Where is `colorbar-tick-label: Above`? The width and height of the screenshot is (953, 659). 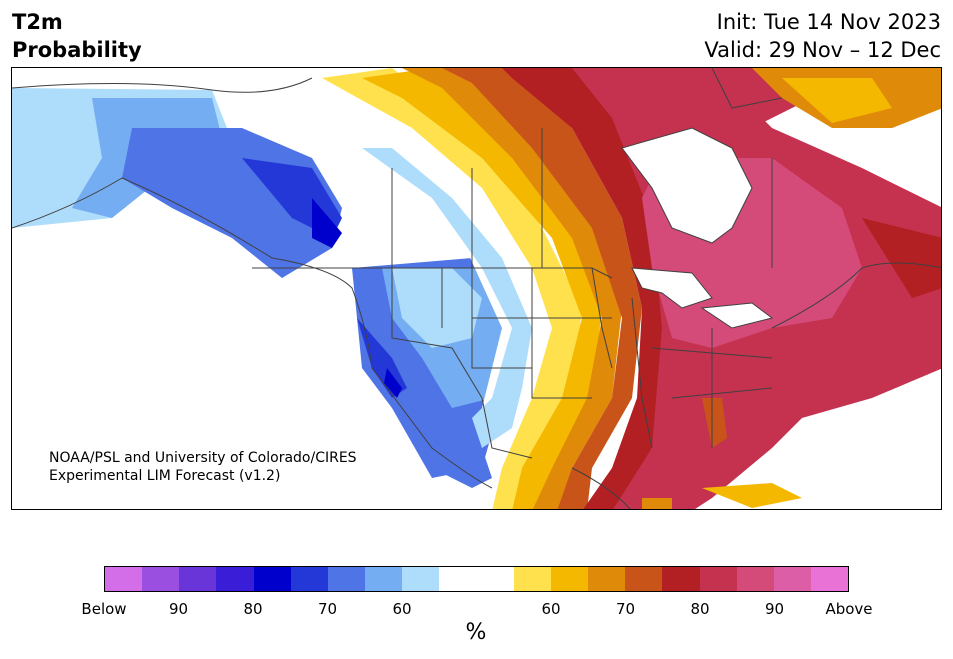
colorbar-tick-label: Above is located at coordinates (849, 609).